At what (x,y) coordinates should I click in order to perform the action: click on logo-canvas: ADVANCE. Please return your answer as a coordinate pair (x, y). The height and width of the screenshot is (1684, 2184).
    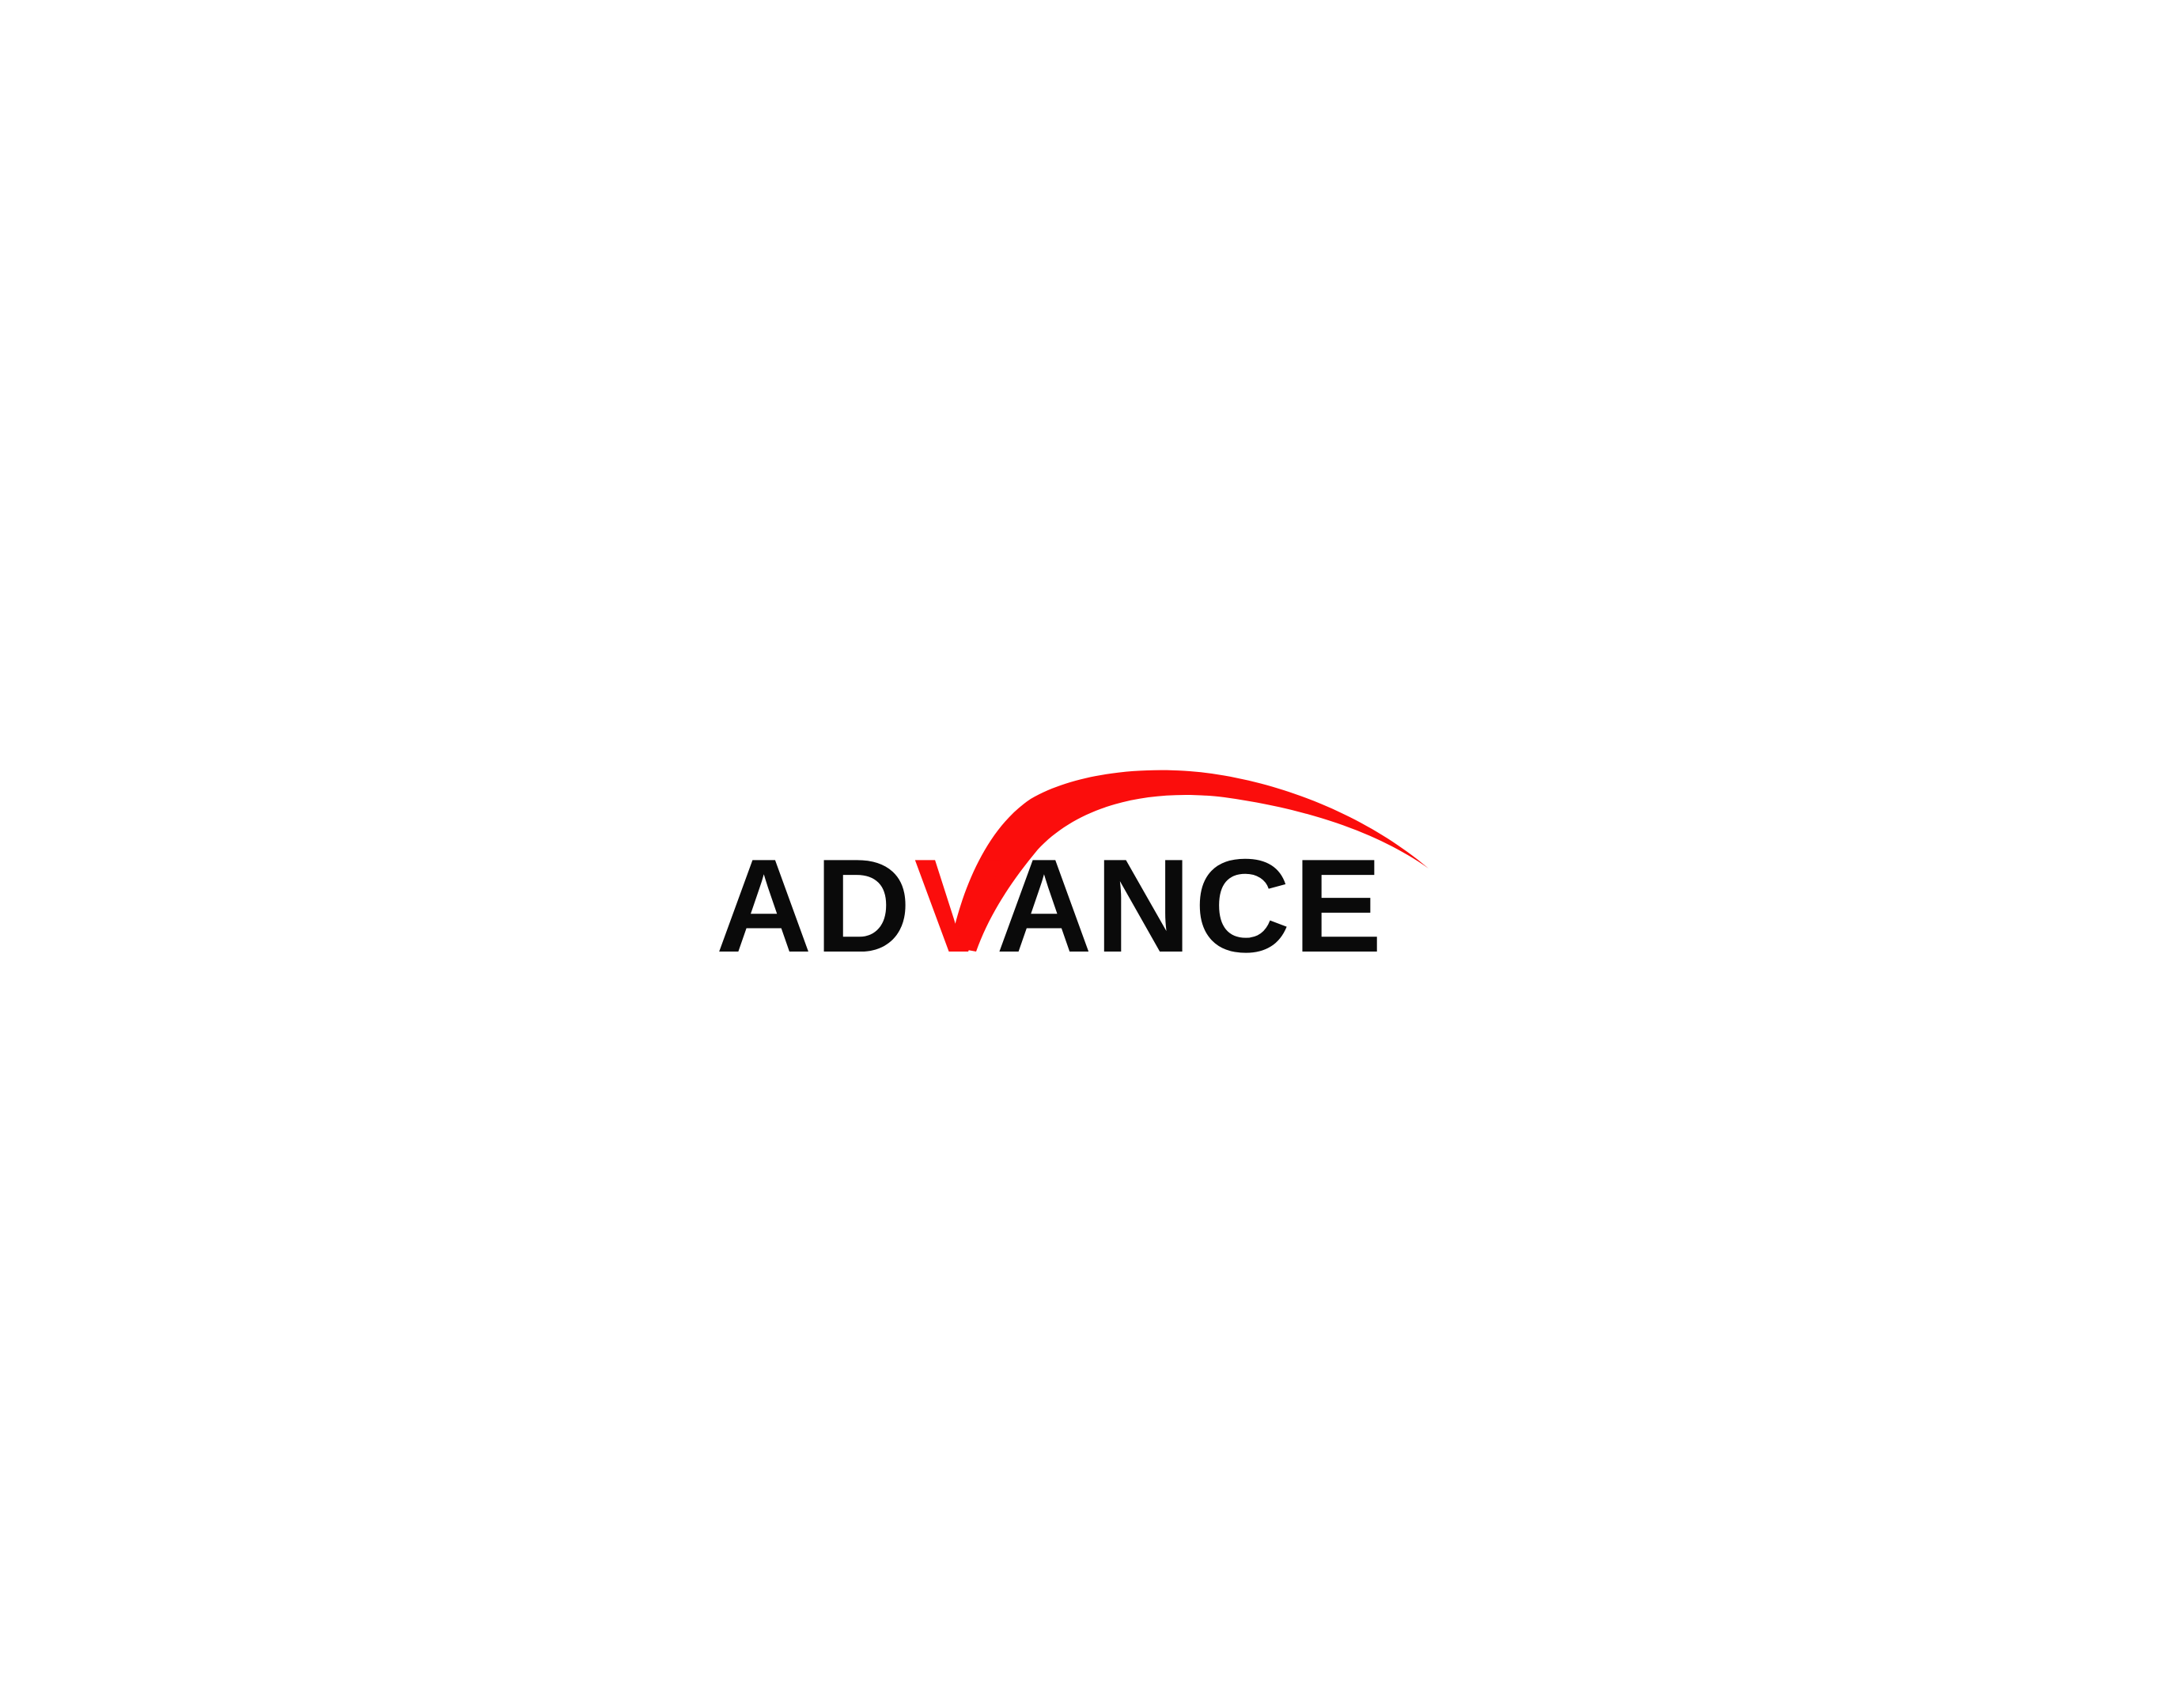
    Looking at the image, I should click on (1072, 875).